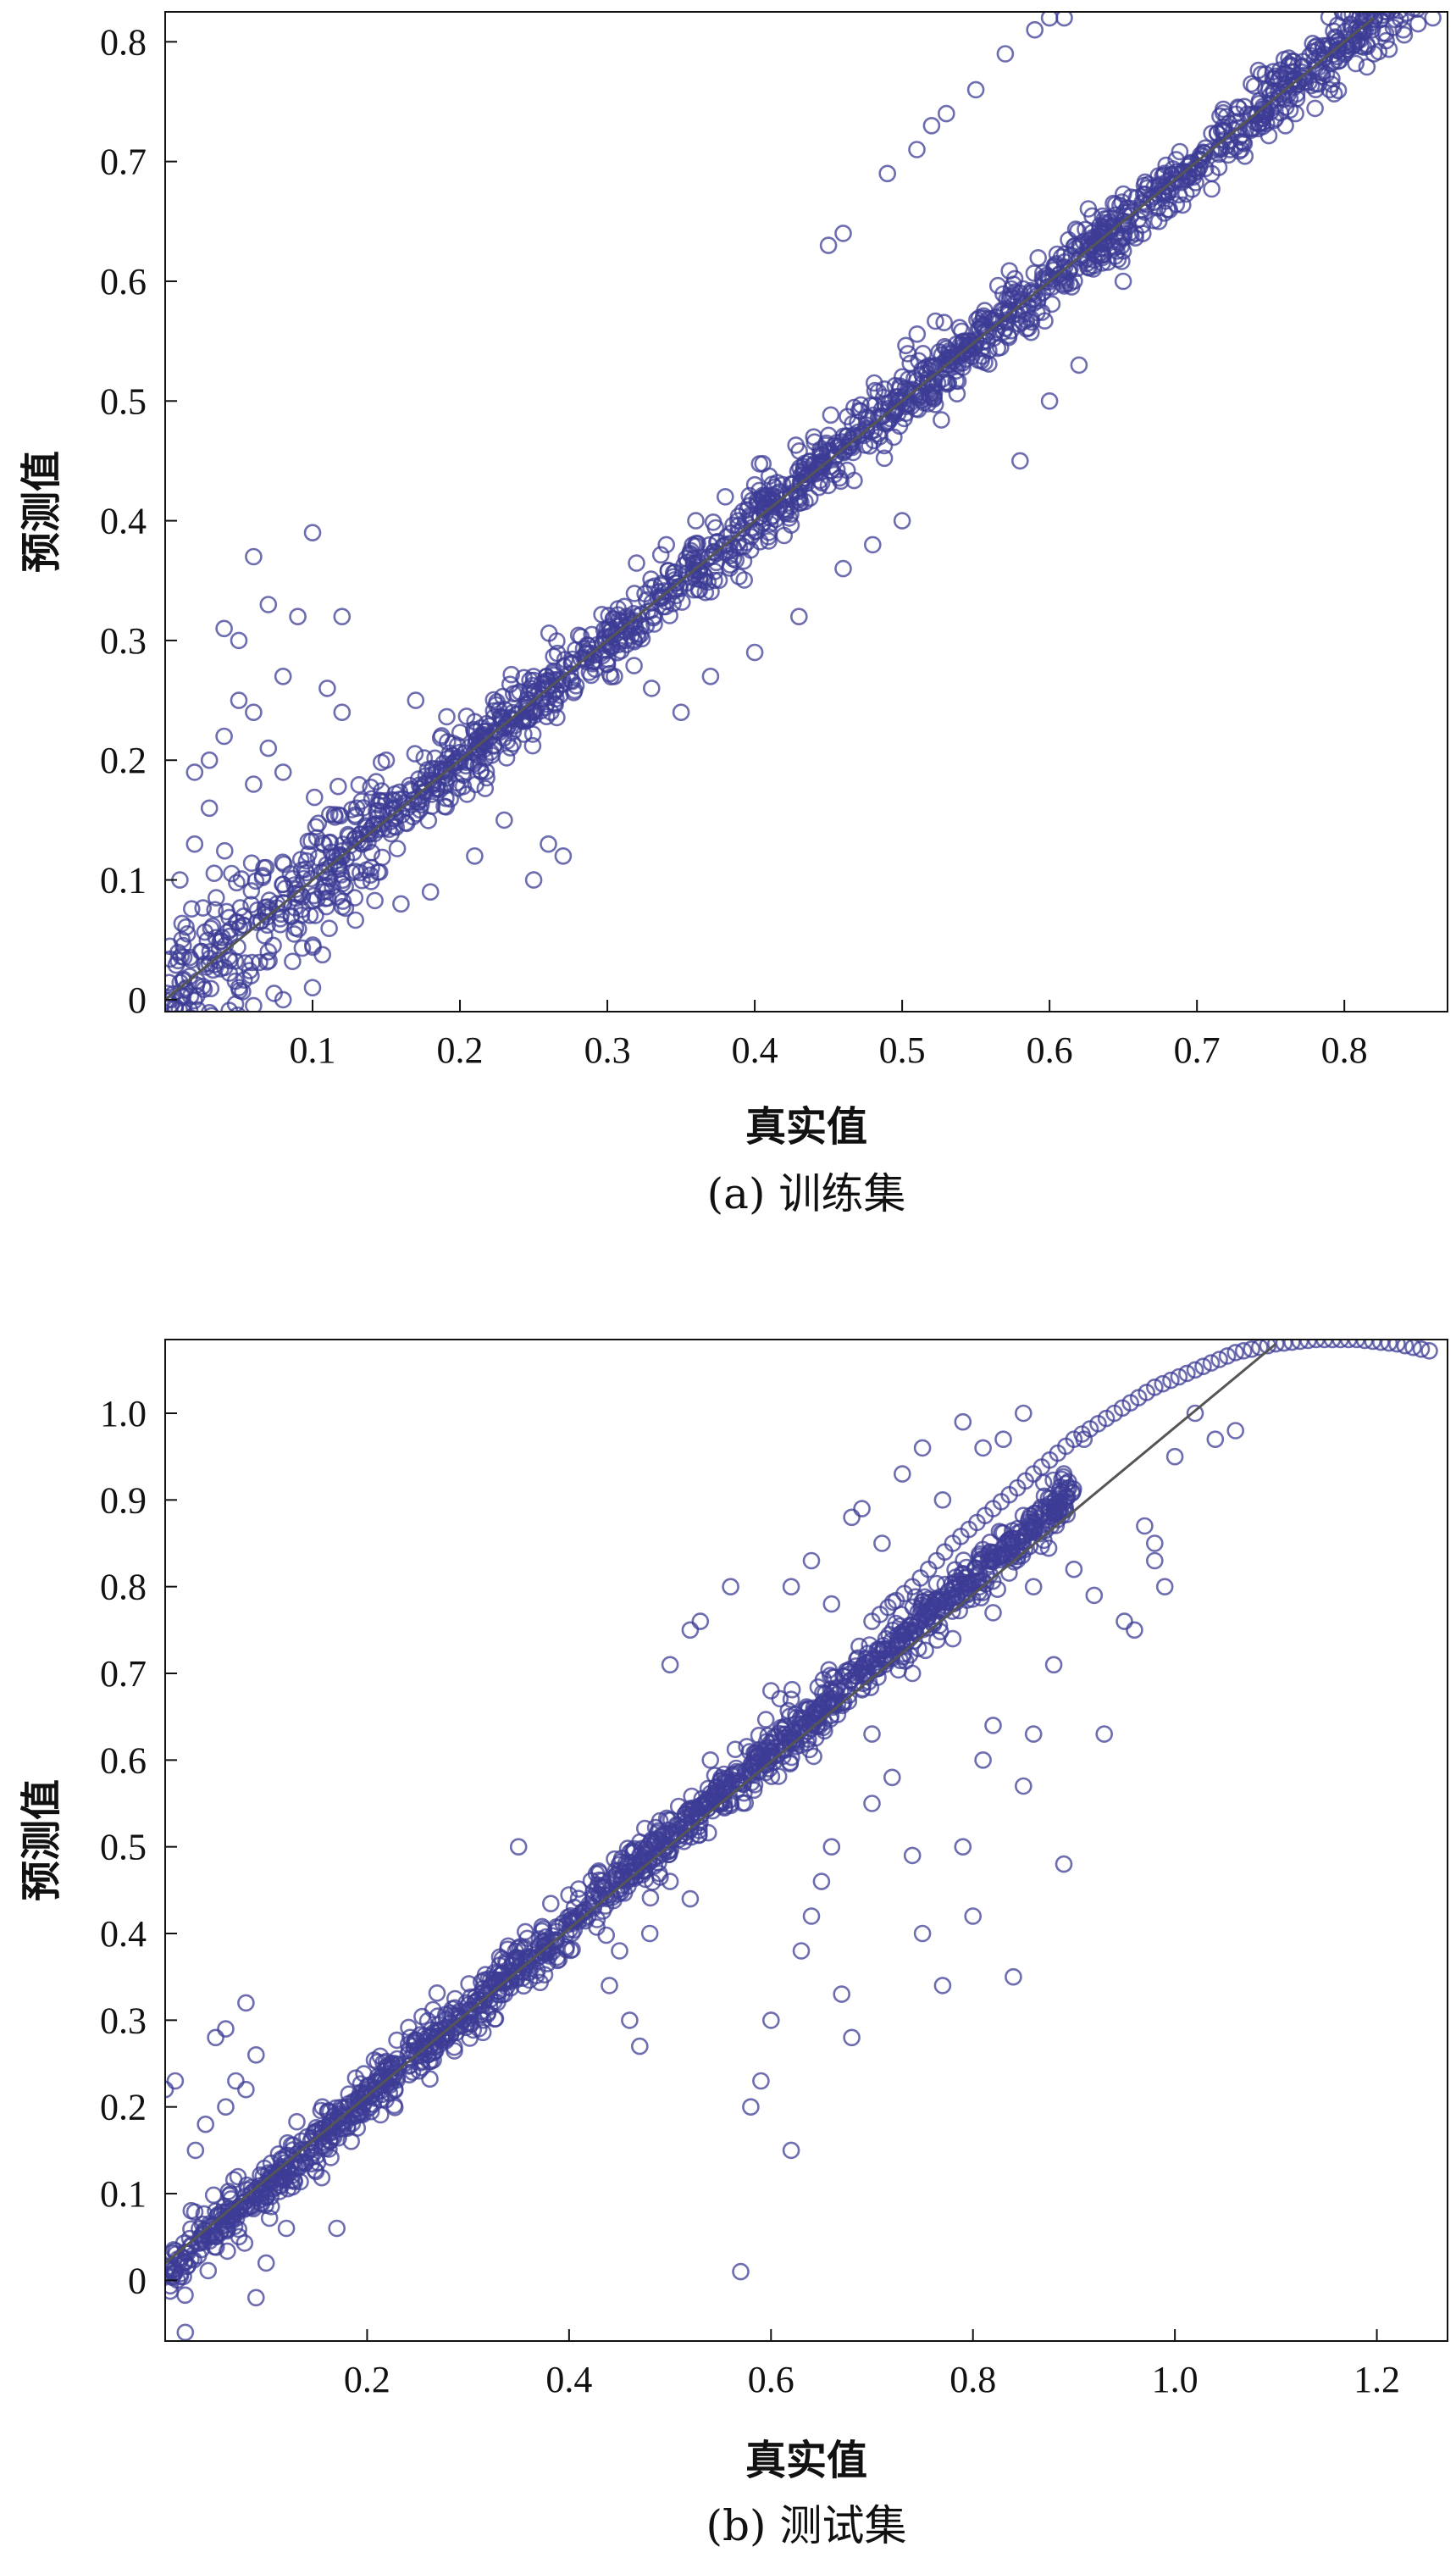  Describe the element at coordinates (124, 2107) in the screenshot. I see `test-y-tick-label: 0.2` at that location.